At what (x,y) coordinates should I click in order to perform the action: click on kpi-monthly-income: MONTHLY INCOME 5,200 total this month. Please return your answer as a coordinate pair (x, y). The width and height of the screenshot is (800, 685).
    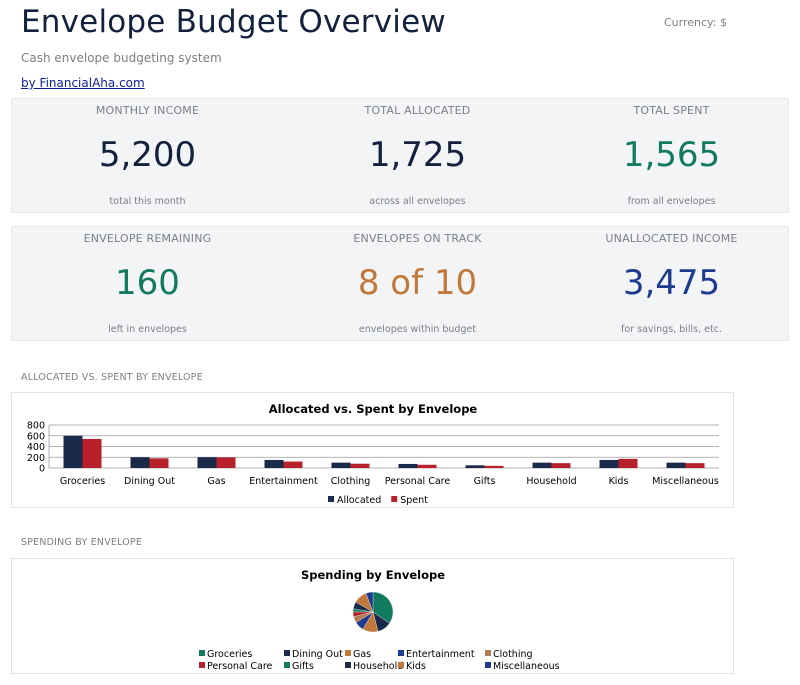
    Looking at the image, I should click on (147, 155).